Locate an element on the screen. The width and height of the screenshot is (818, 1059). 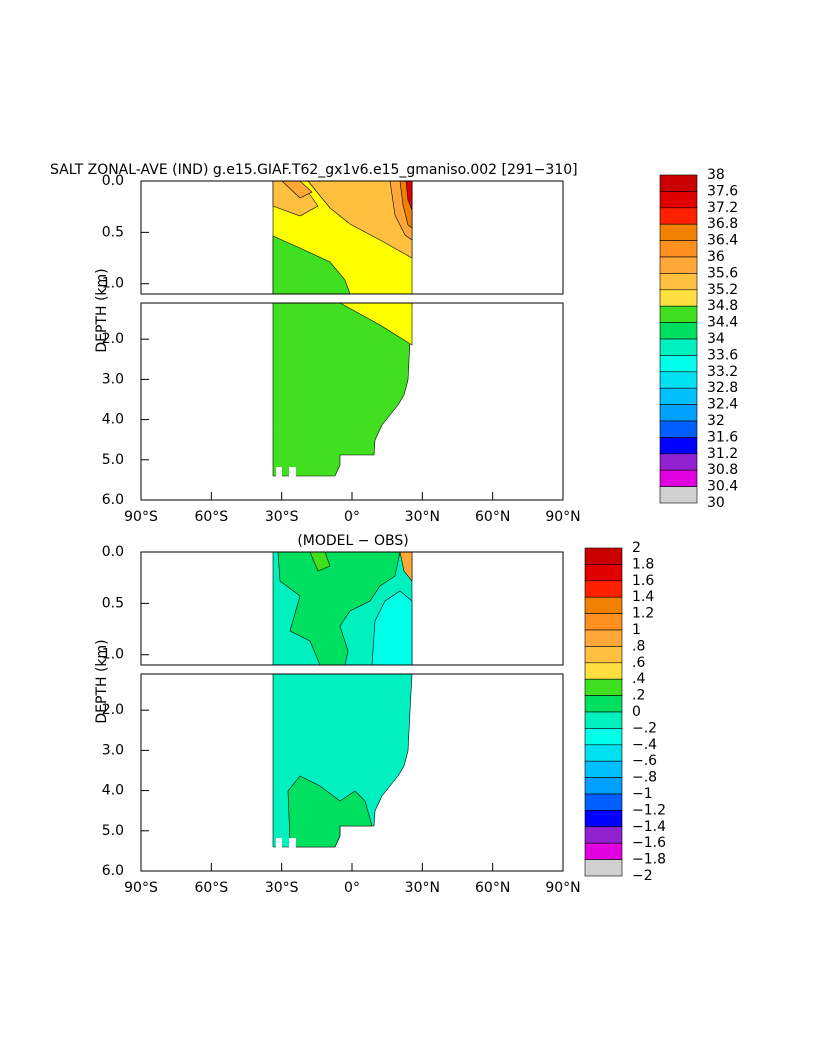
colorbar-label: .6 is located at coordinates (638, 663).